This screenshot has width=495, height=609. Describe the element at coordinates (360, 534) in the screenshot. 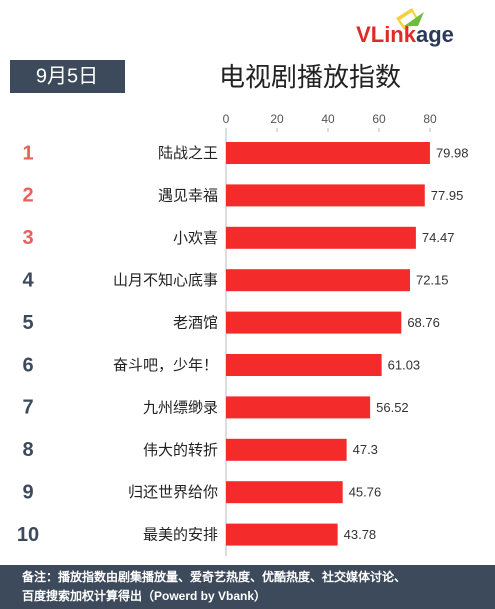

I see `value-label: 43.78` at that location.